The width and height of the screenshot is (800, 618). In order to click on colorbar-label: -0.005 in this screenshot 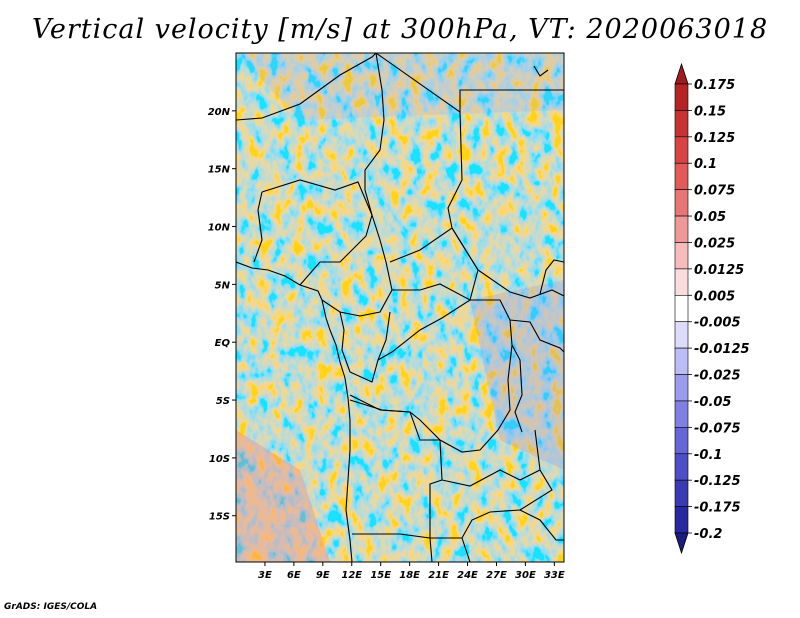, I will do `click(717, 323)`.